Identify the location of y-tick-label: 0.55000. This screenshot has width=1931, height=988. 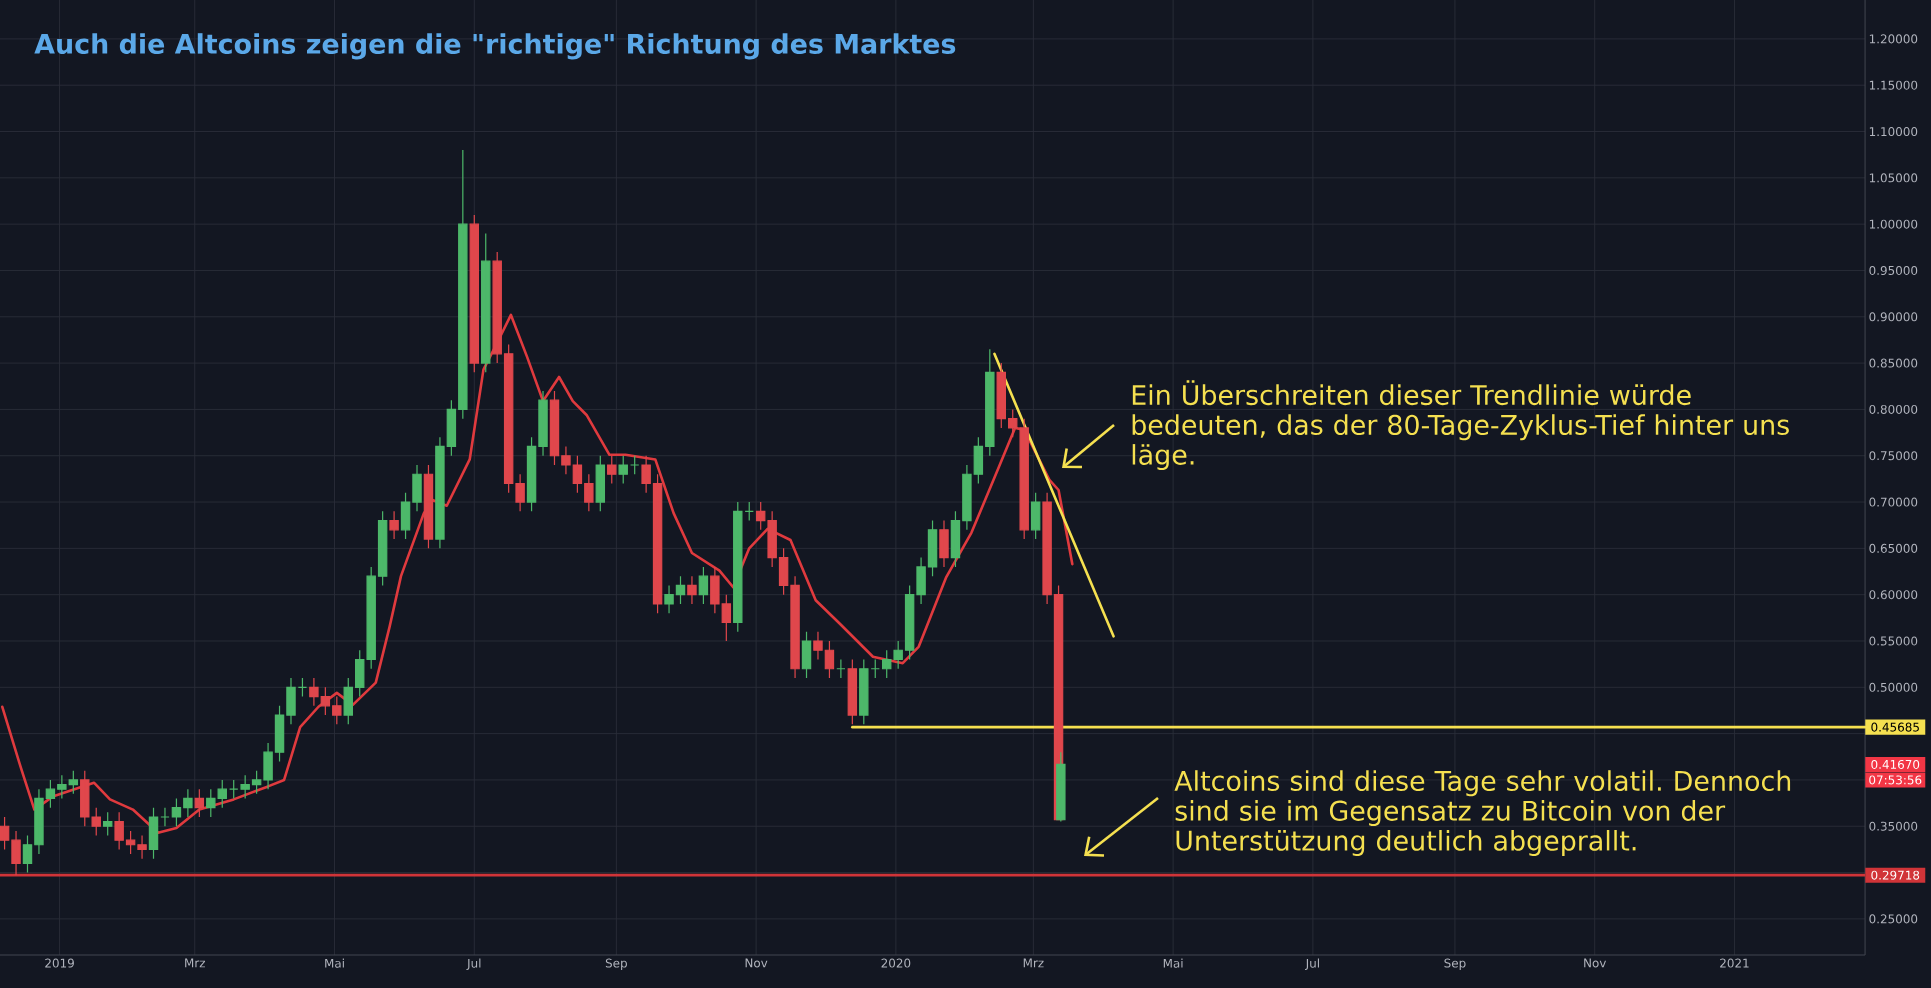
(1893, 641).